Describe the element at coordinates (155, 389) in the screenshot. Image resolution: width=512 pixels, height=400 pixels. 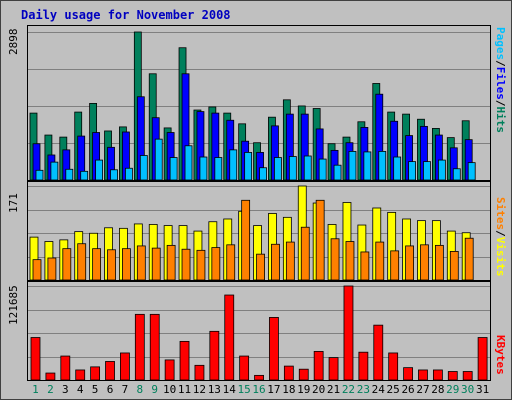
I see `x-tick-label: 9` at that location.